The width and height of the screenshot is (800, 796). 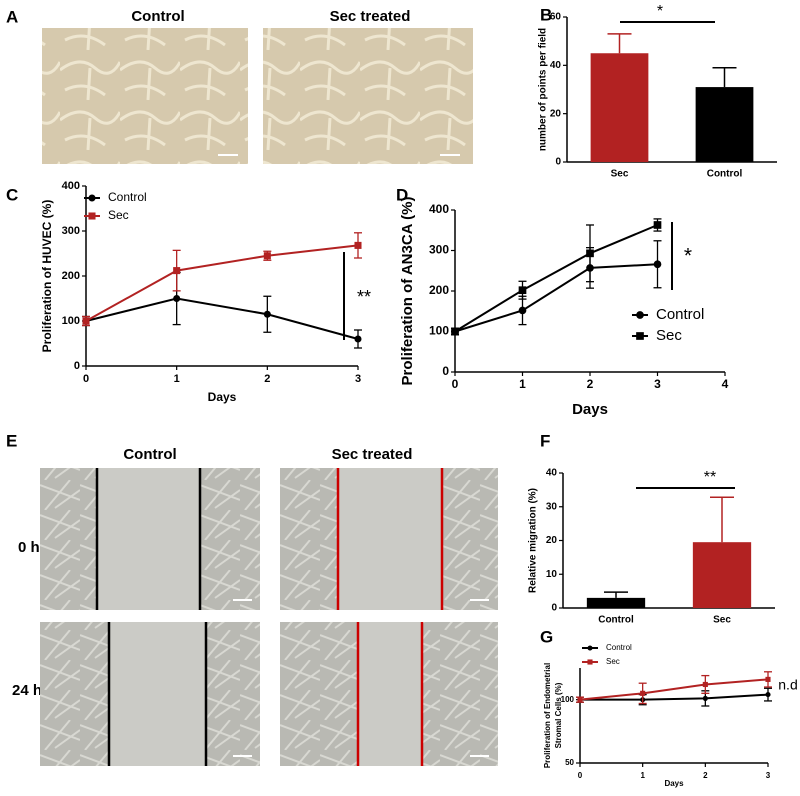 I want to click on column-title: Sec treated, so click(x=372, y=454).